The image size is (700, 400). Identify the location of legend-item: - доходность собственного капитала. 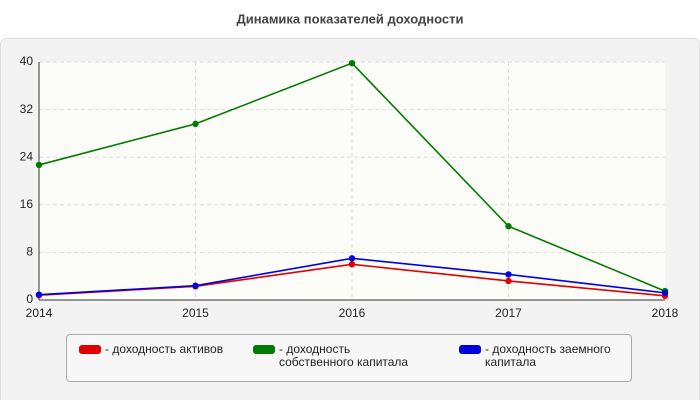
(335, 356).